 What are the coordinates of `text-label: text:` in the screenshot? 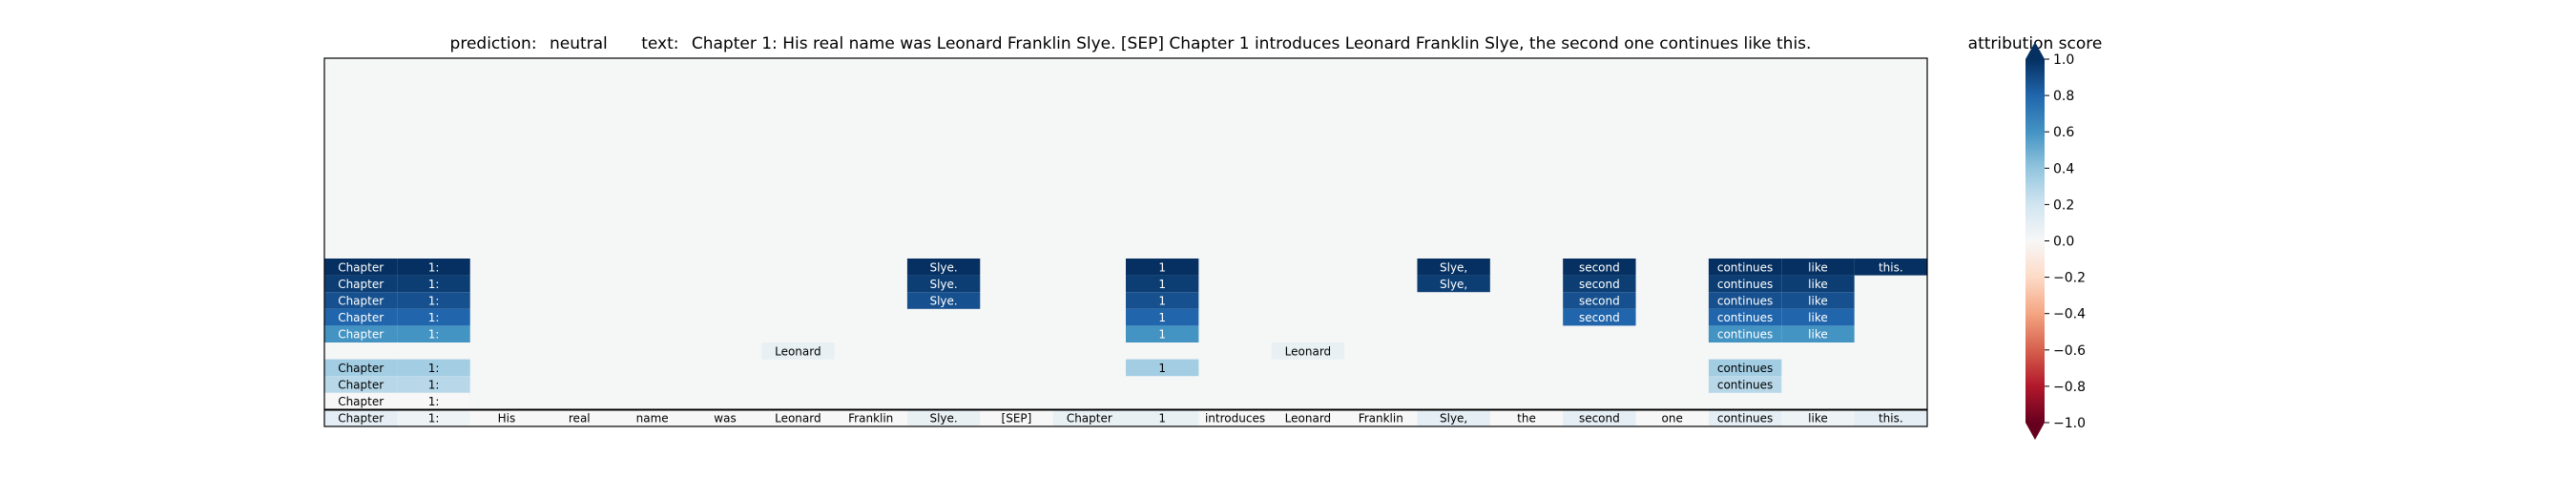 It's located at (659, 43).